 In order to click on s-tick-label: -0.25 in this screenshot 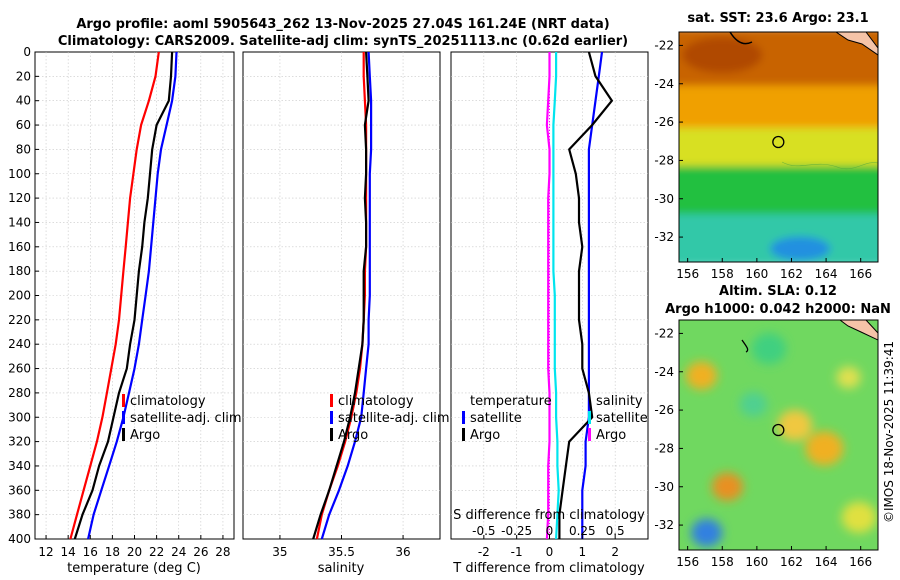, I will do `click(516, 531)`.